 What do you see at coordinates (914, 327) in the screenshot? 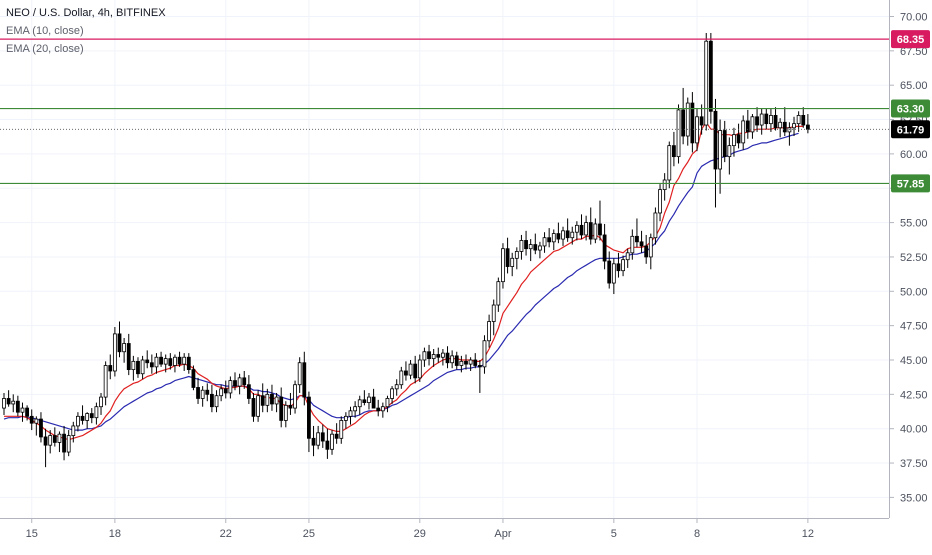
I see `price-tick-label: 47.50` at bounding box center [914, 327].